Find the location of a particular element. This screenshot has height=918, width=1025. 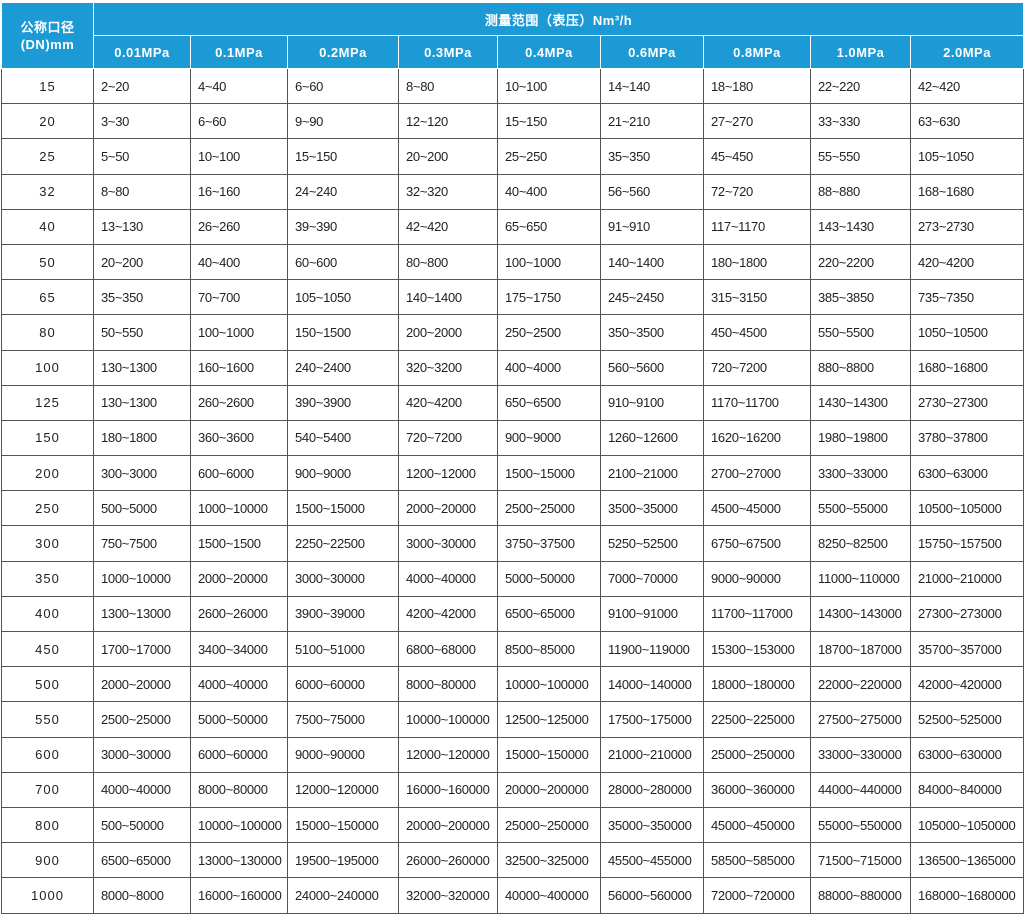

range-cell: 175~1750 is located at coordinates (549, 297).